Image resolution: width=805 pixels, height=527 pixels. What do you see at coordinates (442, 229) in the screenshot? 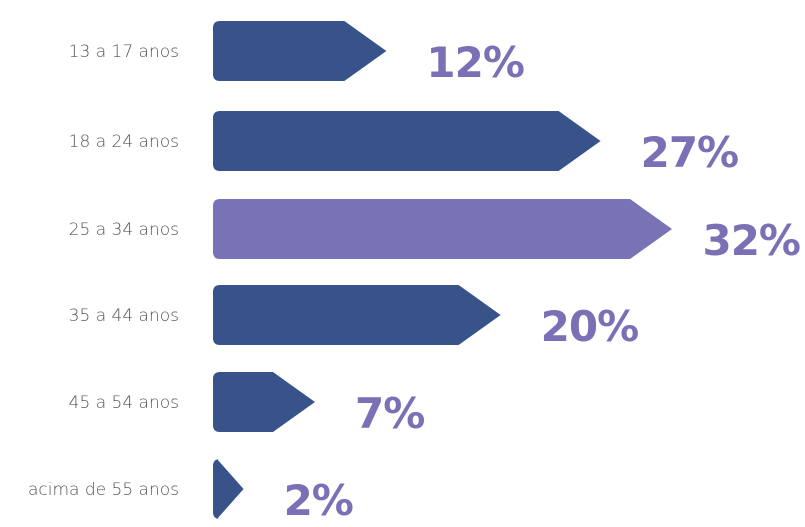
I see `bar-25-a-34-anos` at bounding box center [442, 229].